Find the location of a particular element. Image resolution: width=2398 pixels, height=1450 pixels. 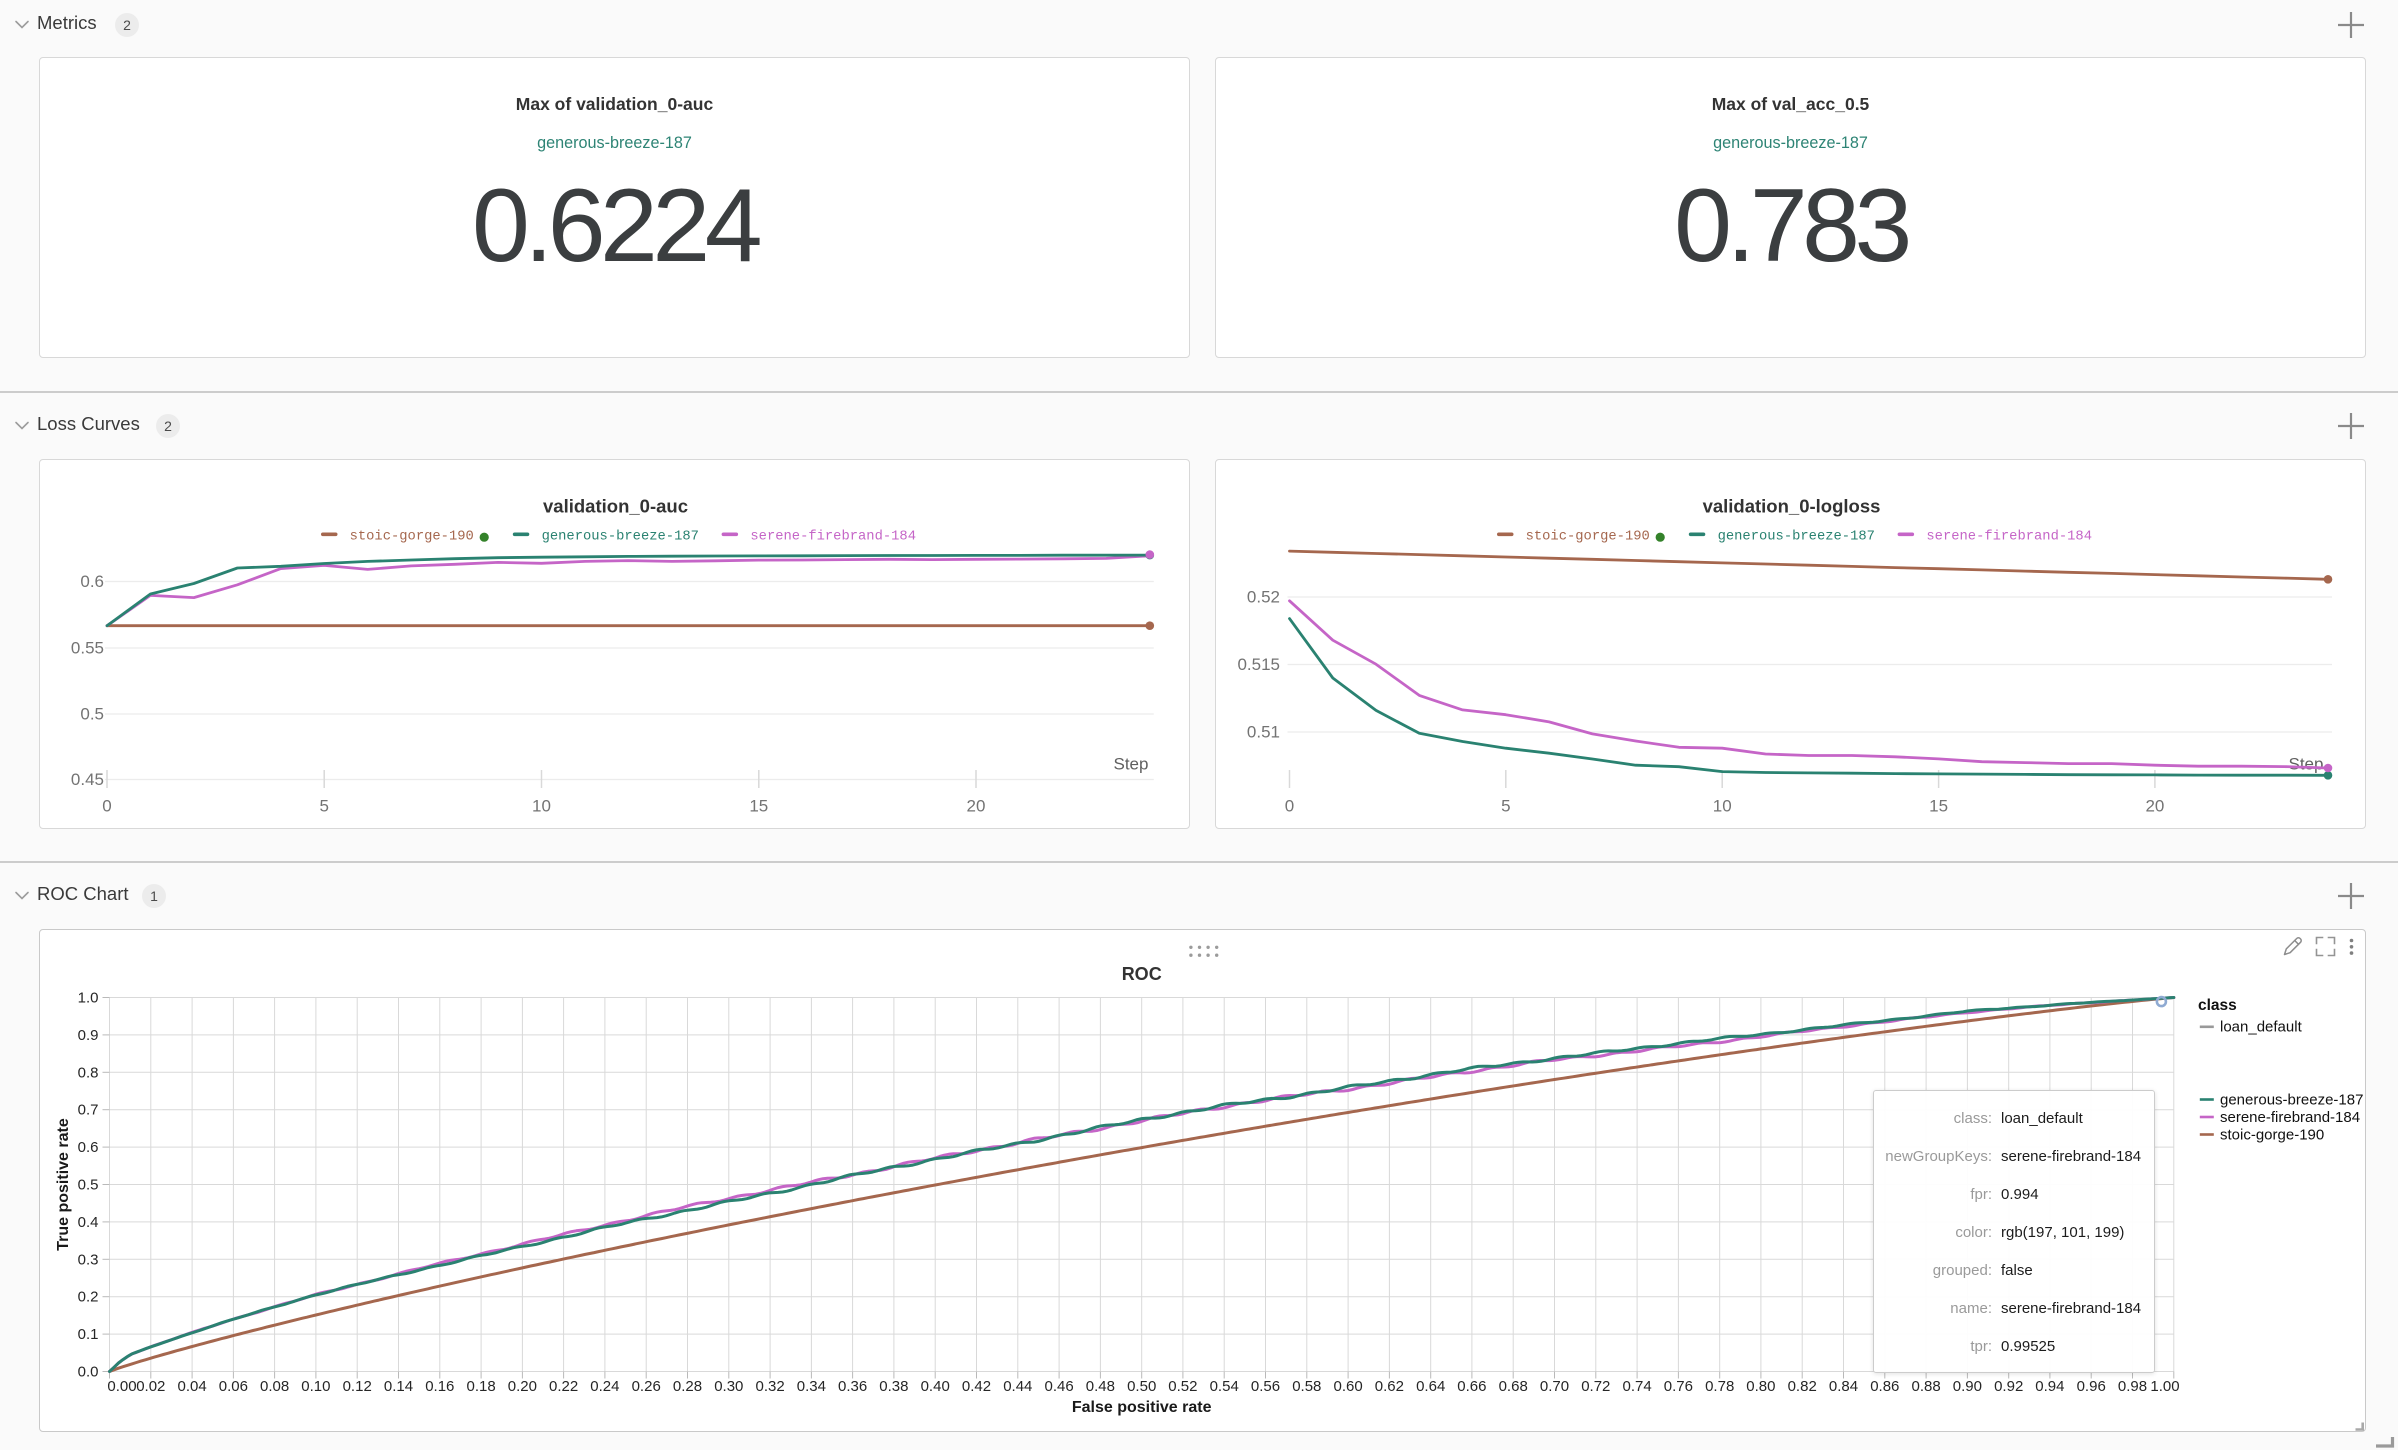

svg-text: 0.26 is located at coordinates (646, 1386).